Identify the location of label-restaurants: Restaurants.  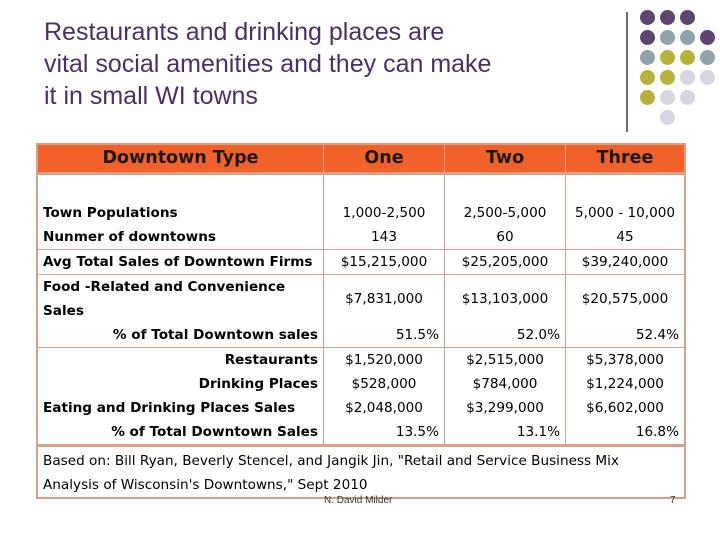
(271, 360).